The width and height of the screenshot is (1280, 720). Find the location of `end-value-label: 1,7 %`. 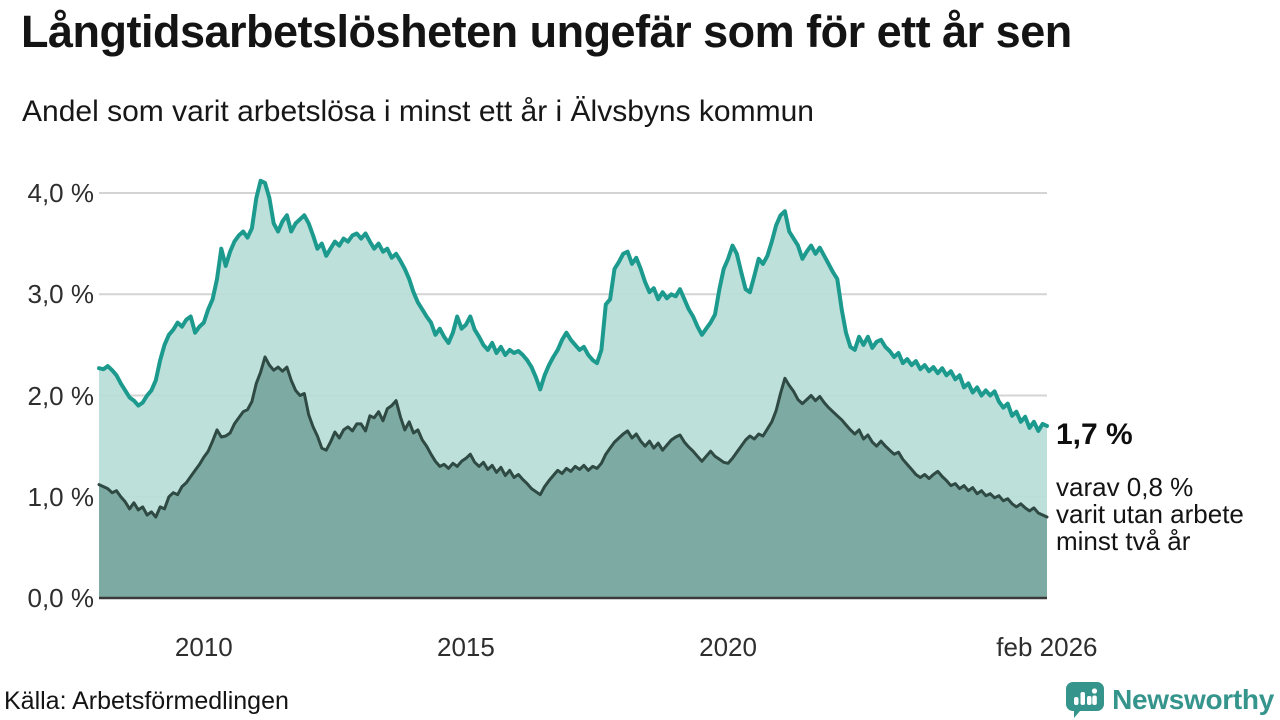

end-value-label: 1,7 % is located at coordinates (1094, 434).